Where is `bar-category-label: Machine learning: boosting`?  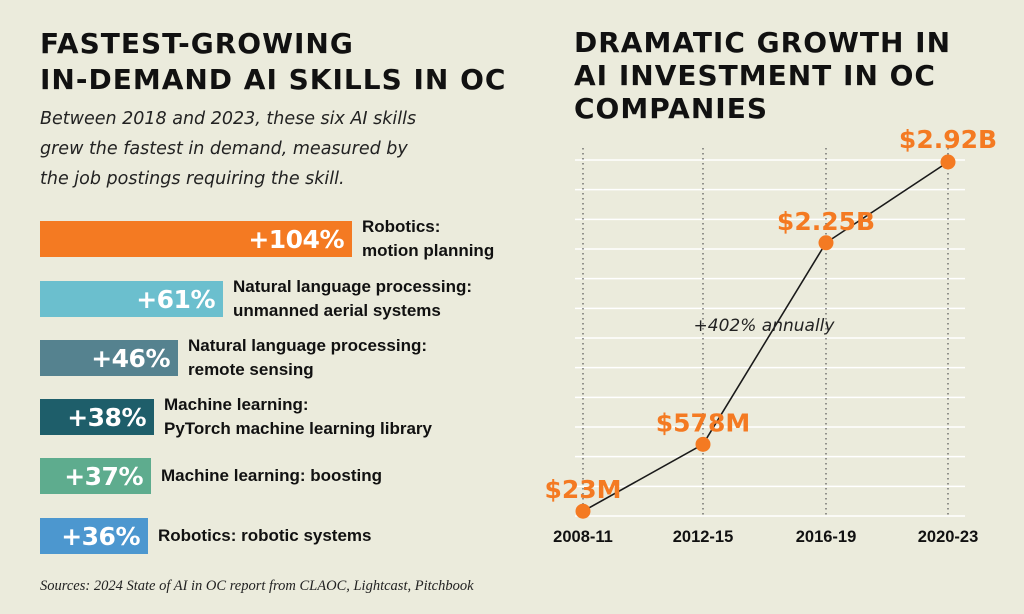
bar-category-label: Machine learning: boosting is located at coordinates (271, 476).